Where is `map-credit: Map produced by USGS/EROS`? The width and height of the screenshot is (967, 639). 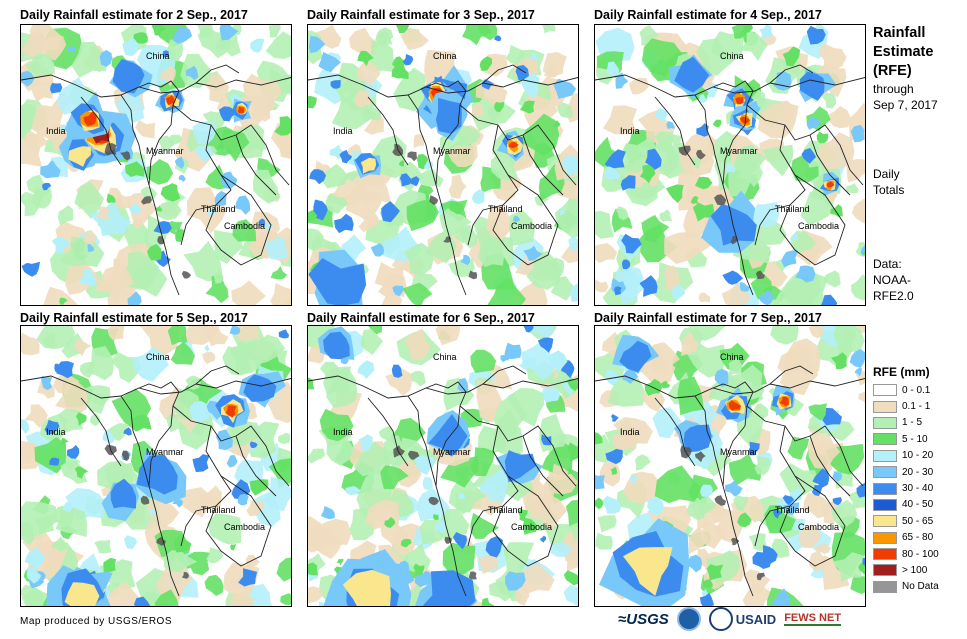
map-credit: Map produced by USGS/EROS is located at coordinates (96, 621).